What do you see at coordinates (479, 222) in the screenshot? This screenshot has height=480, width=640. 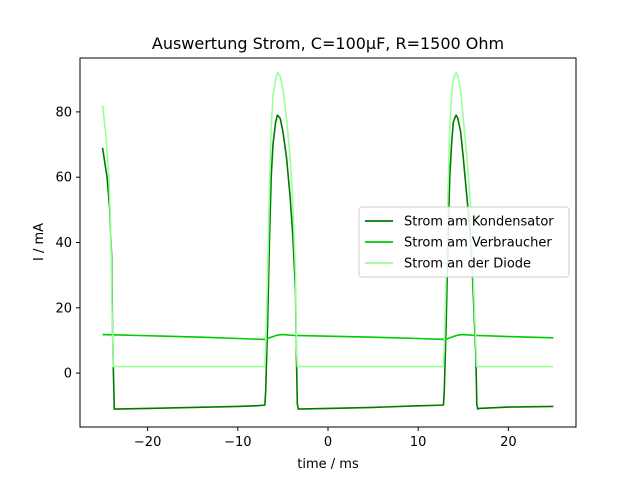 I see `legend-label: Strom am Kondensator` at bounding box center [479, 222].